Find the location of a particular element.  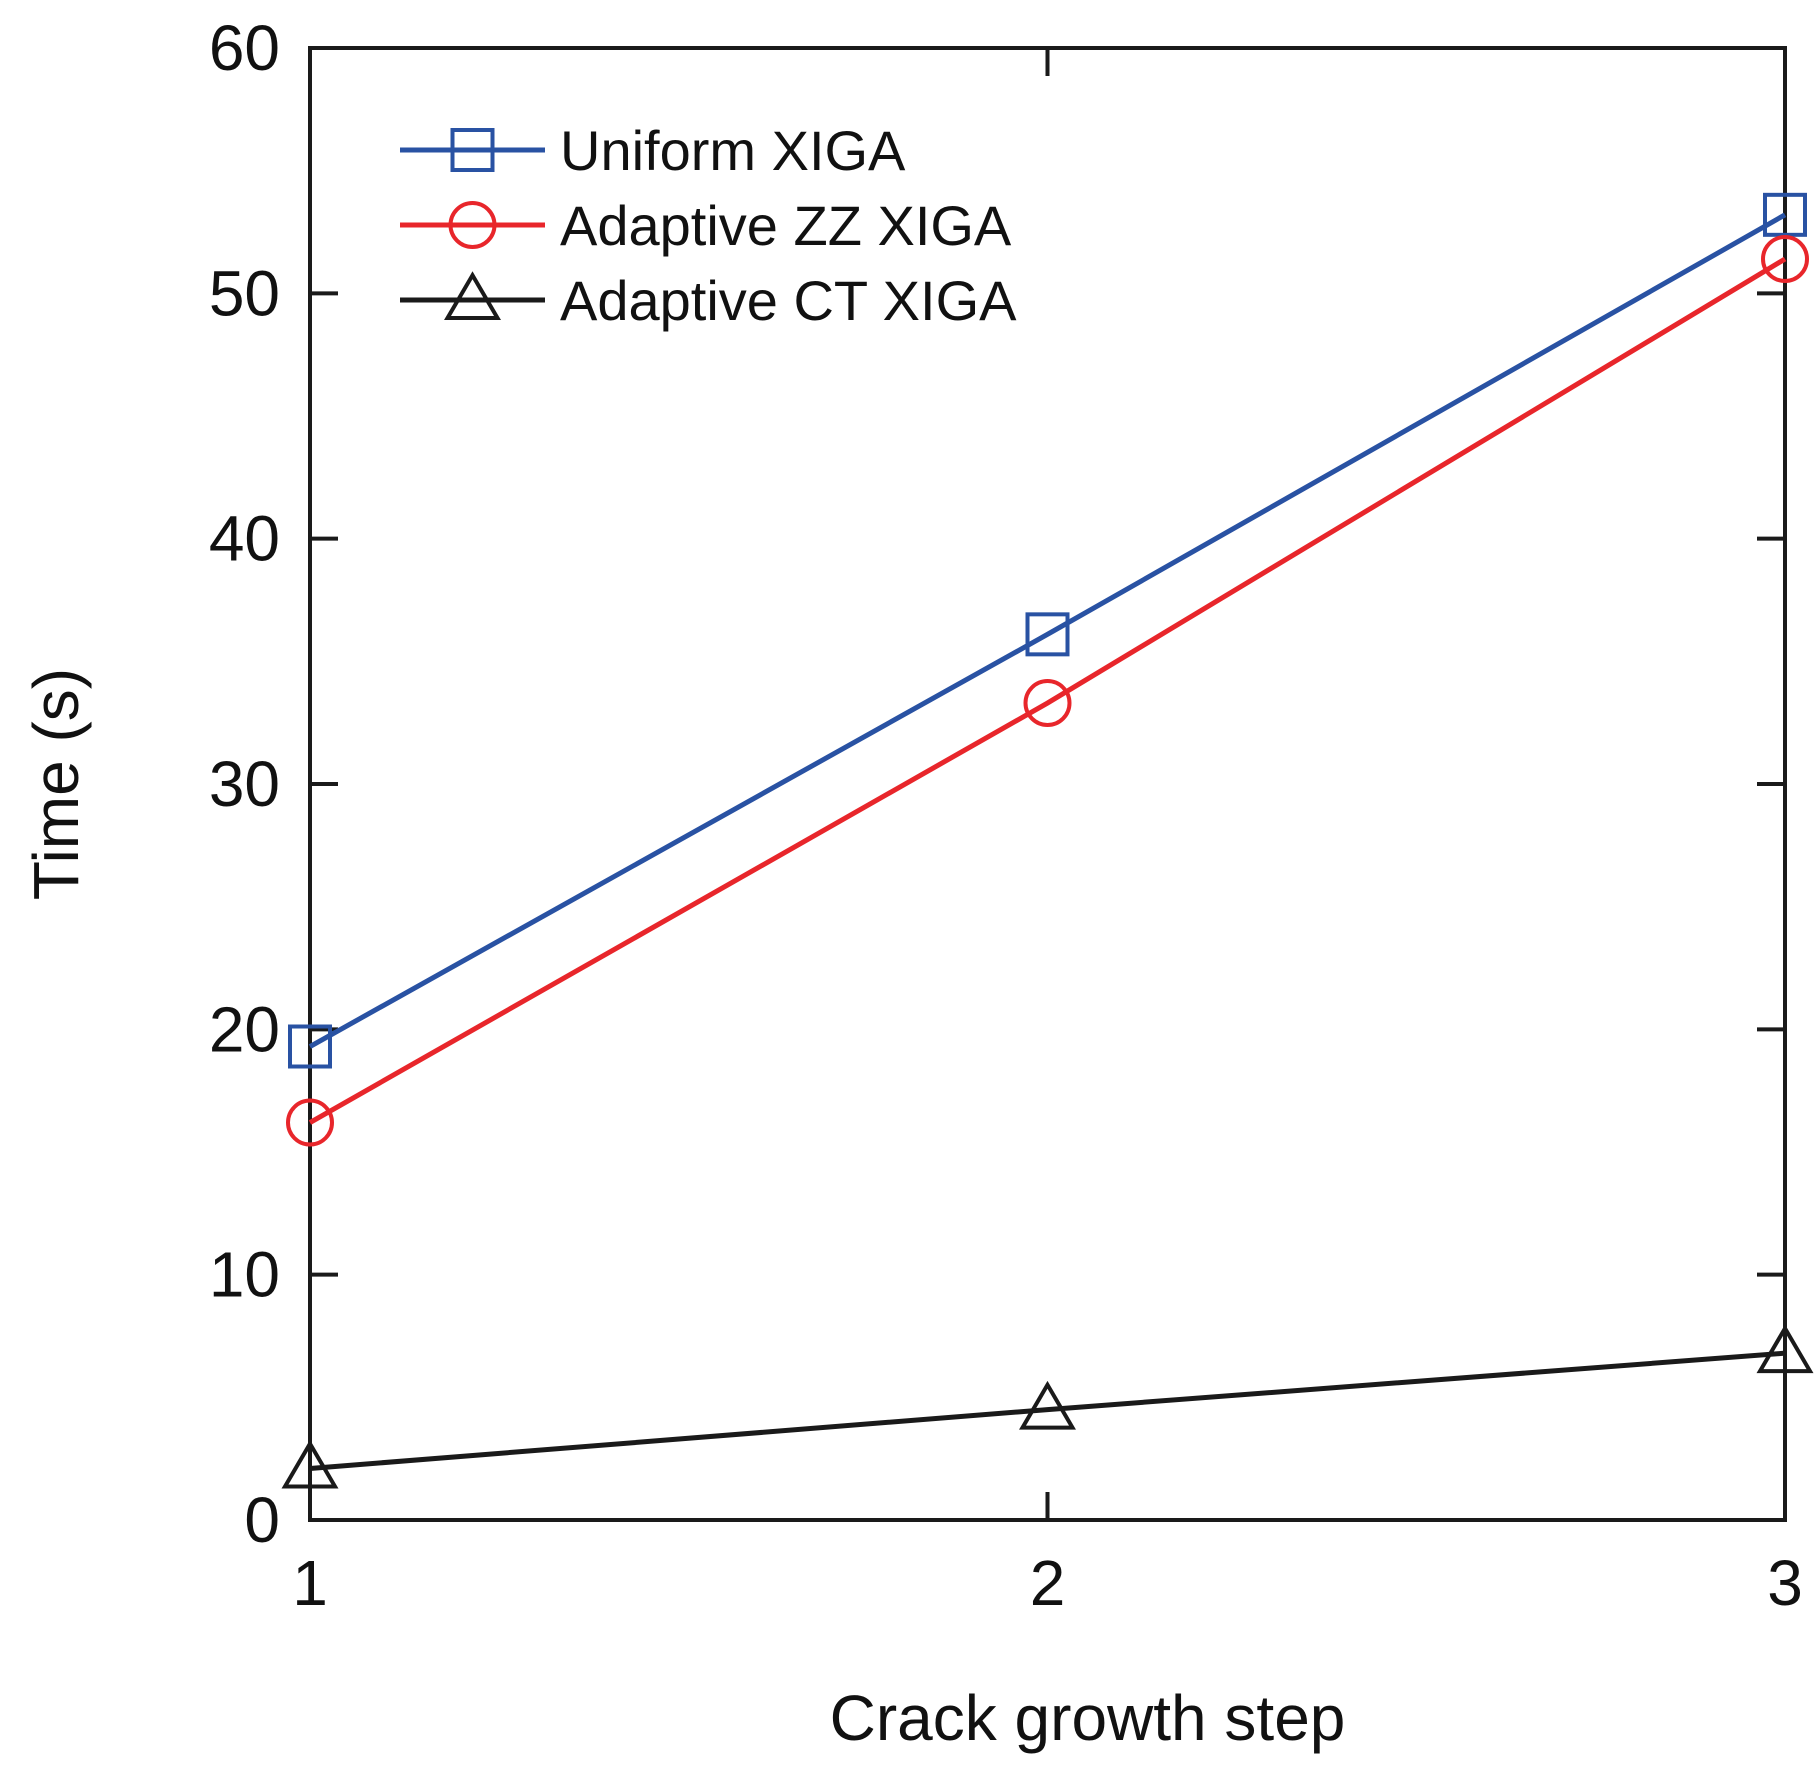

y-tick-label: 20 is located at coordinates (244, 1029).